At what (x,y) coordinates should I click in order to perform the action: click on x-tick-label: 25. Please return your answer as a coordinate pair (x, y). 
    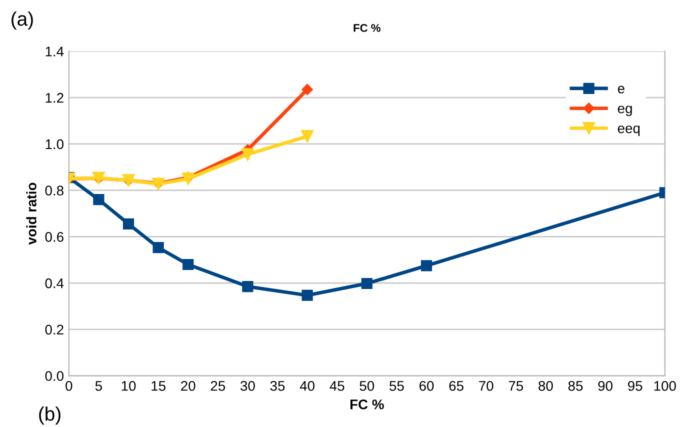
    Looking at the image, I should click on (218, 385).